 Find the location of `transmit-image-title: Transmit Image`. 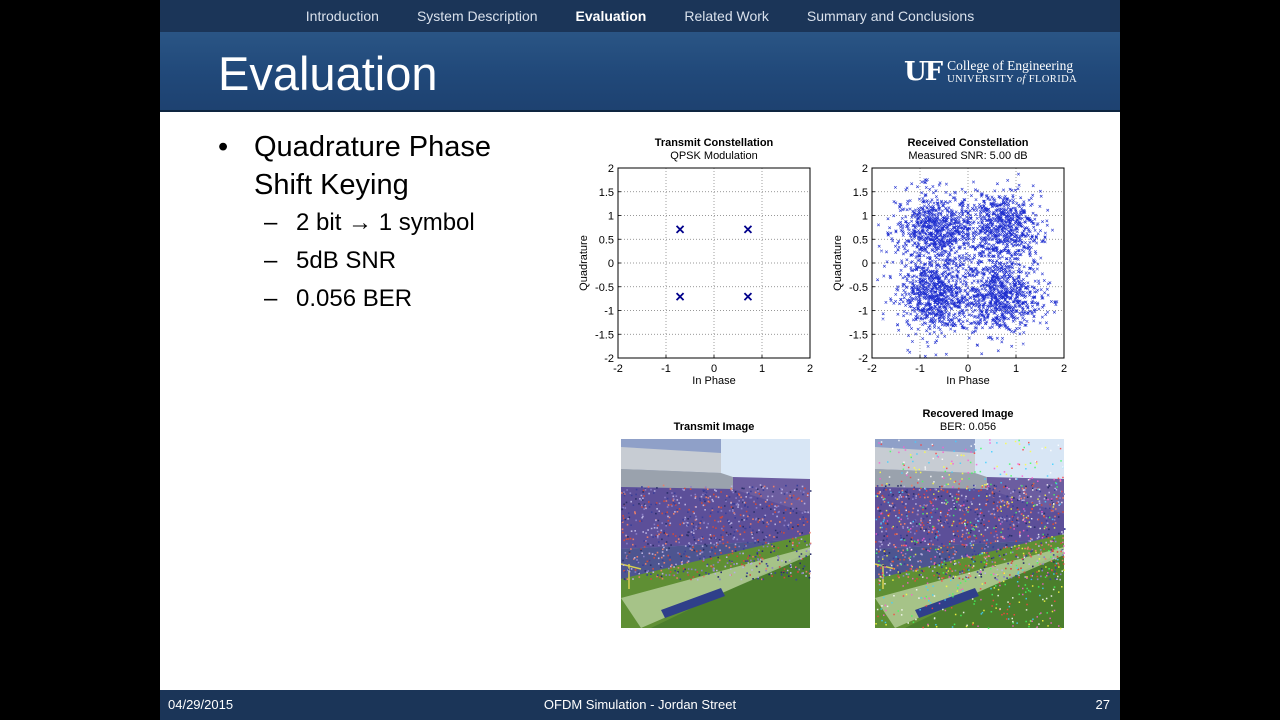

transmit-image-title: Transmit Image is located at coordinates (714, 427).